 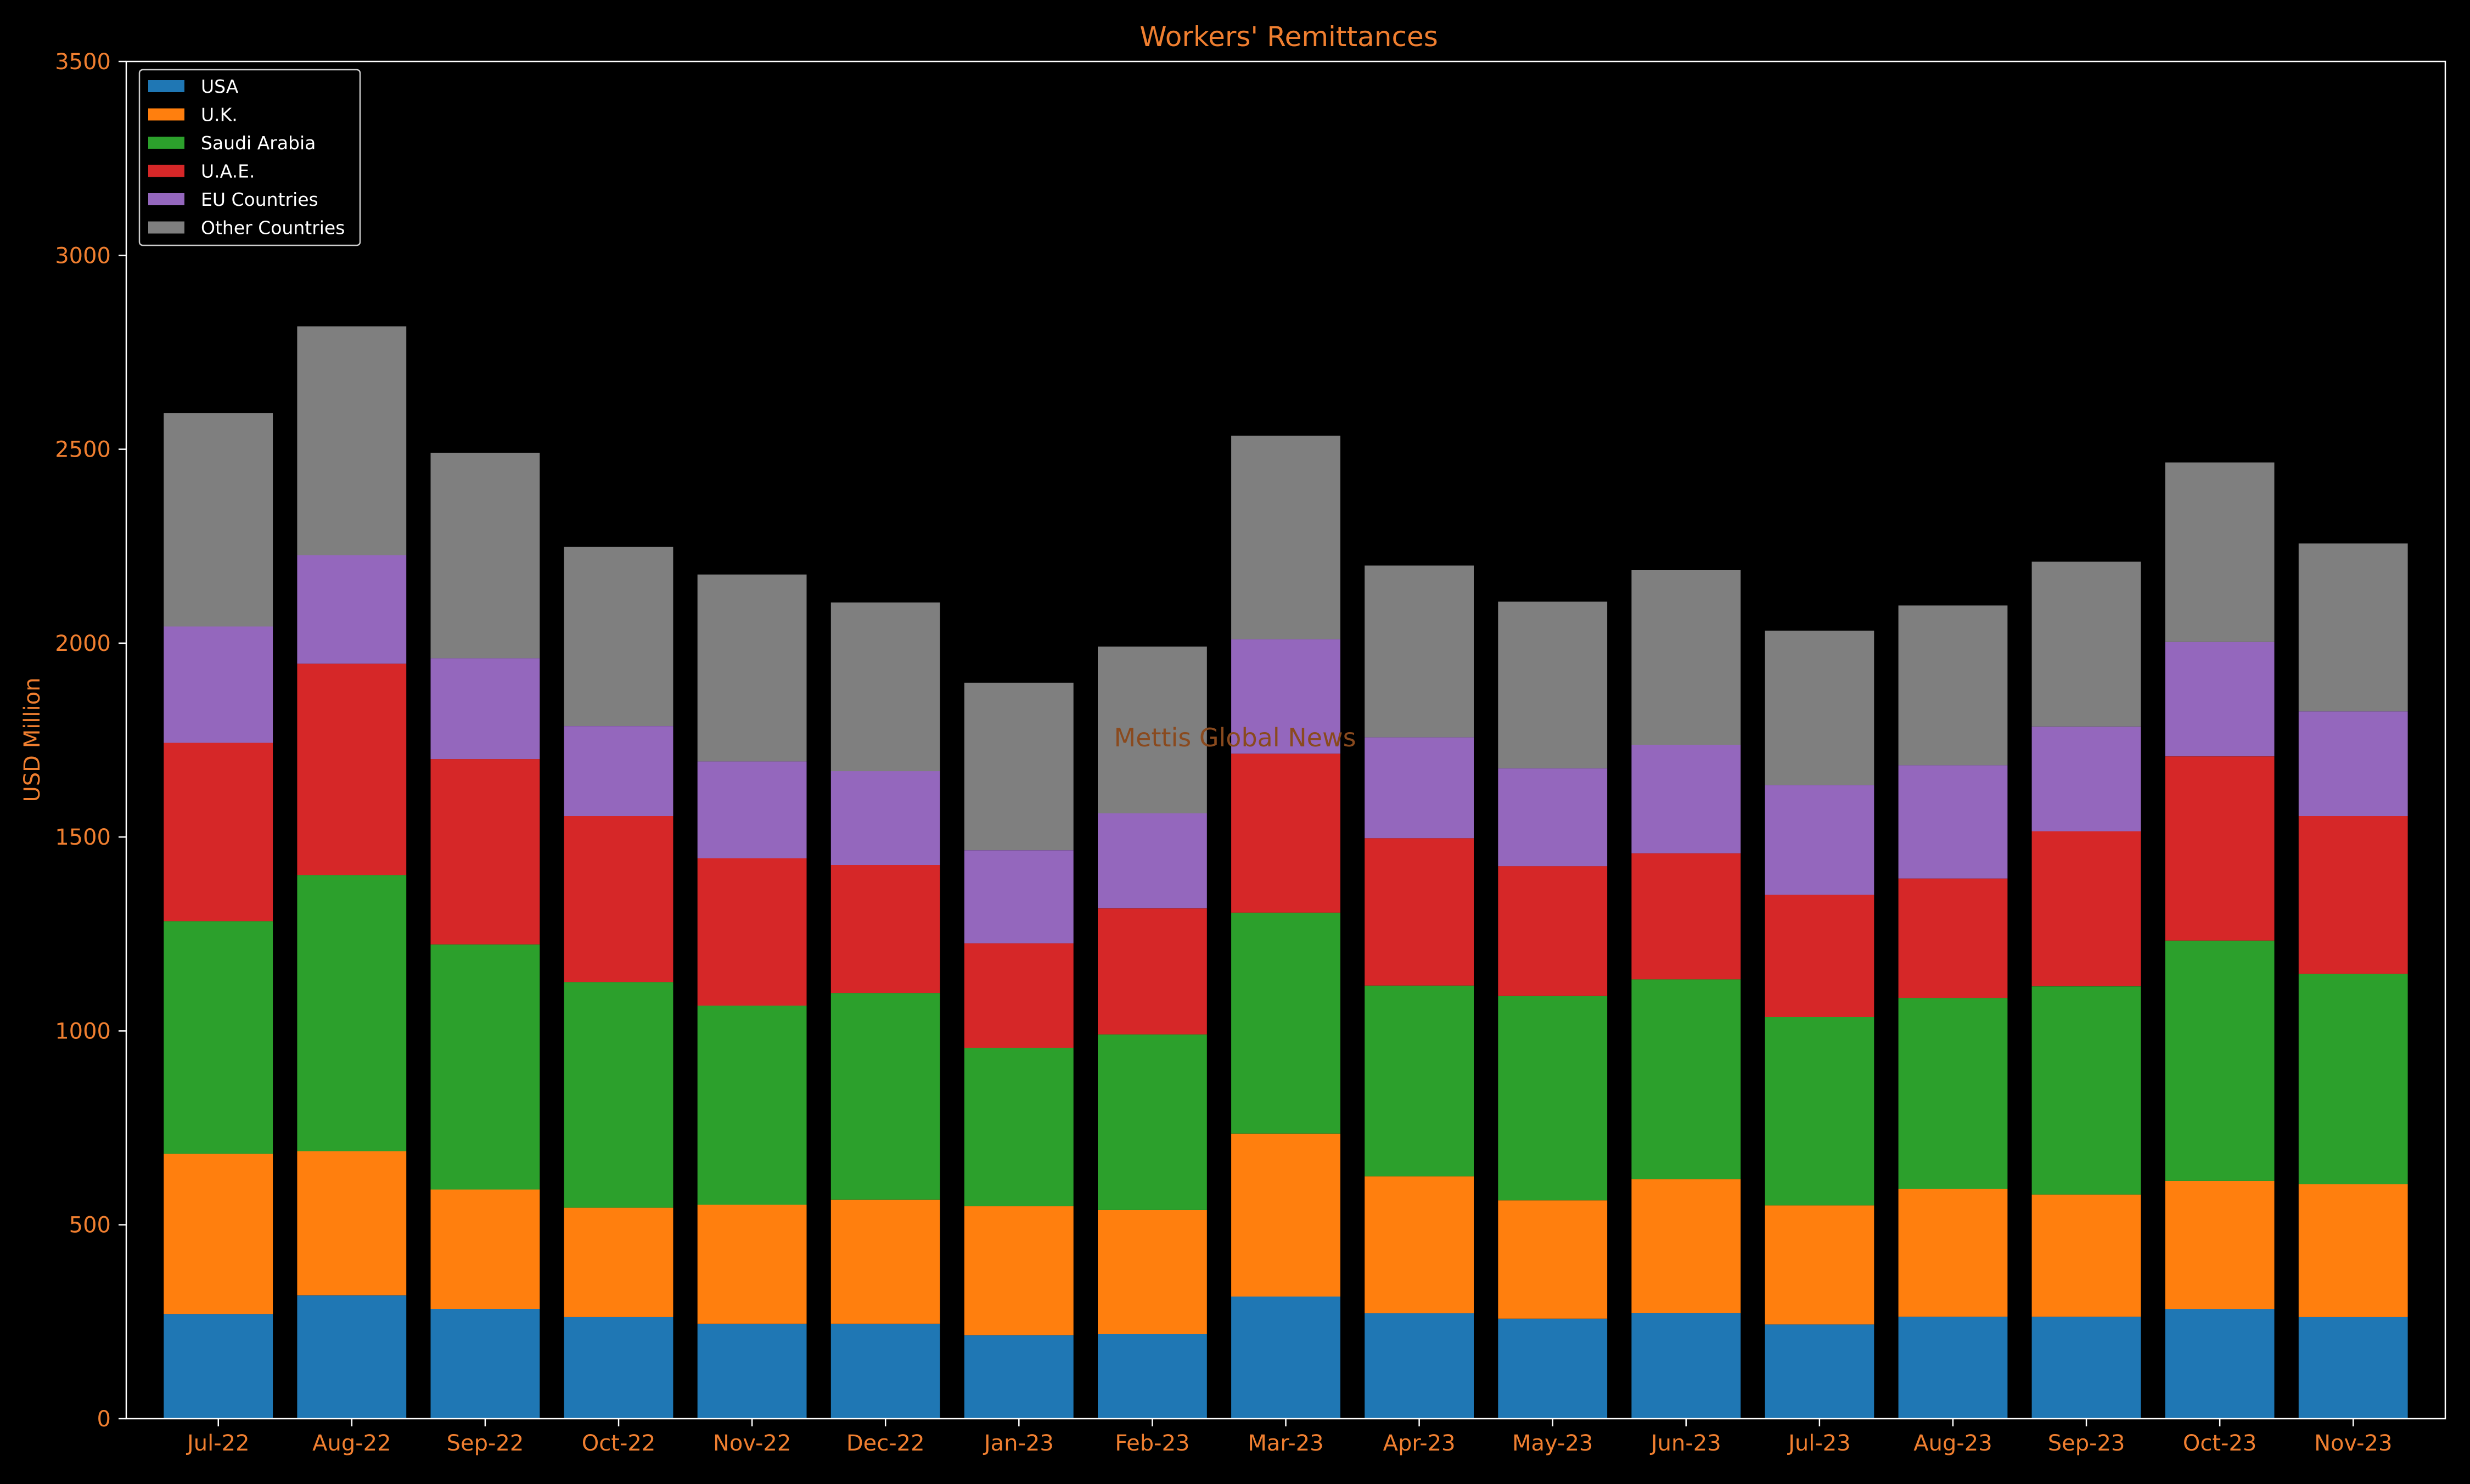 I want to click on bar-apr-23-u-a-e-, so click(x=1420, y=912).